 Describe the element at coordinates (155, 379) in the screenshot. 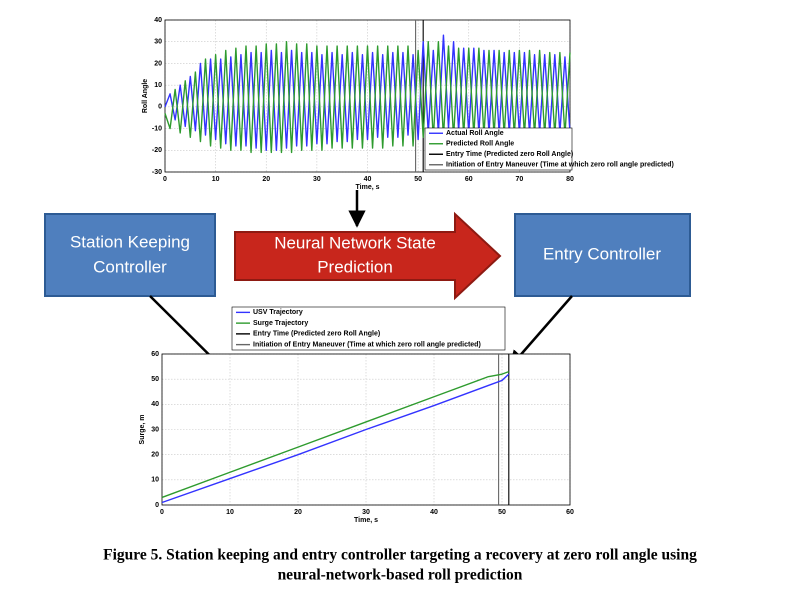

I see `y-tick-label: 50` at that location.